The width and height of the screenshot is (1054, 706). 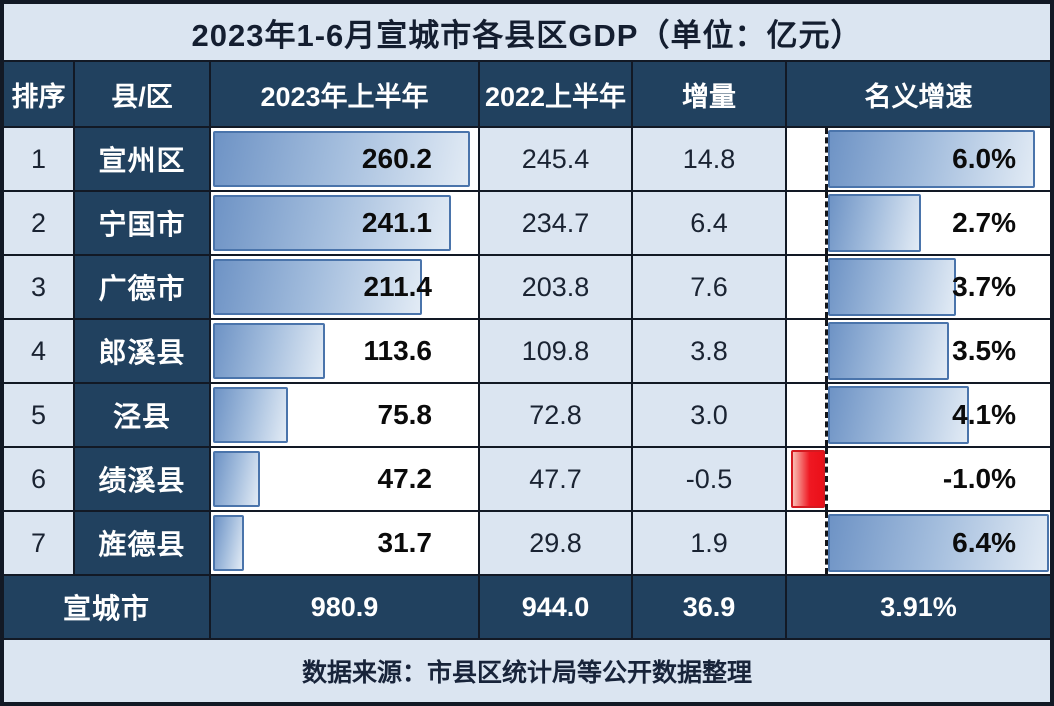 What do you see at coordinates (709, 223) in the screenshot?
I see `delta-cell: 6.4` at bounding box center [709, 223].